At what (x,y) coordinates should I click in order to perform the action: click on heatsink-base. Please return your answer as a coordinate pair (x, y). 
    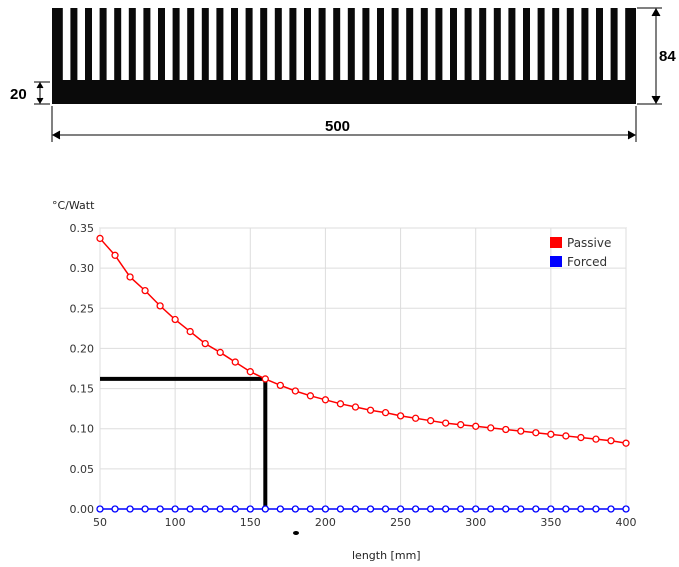
    Looking at the image, I should click on (344, 92).